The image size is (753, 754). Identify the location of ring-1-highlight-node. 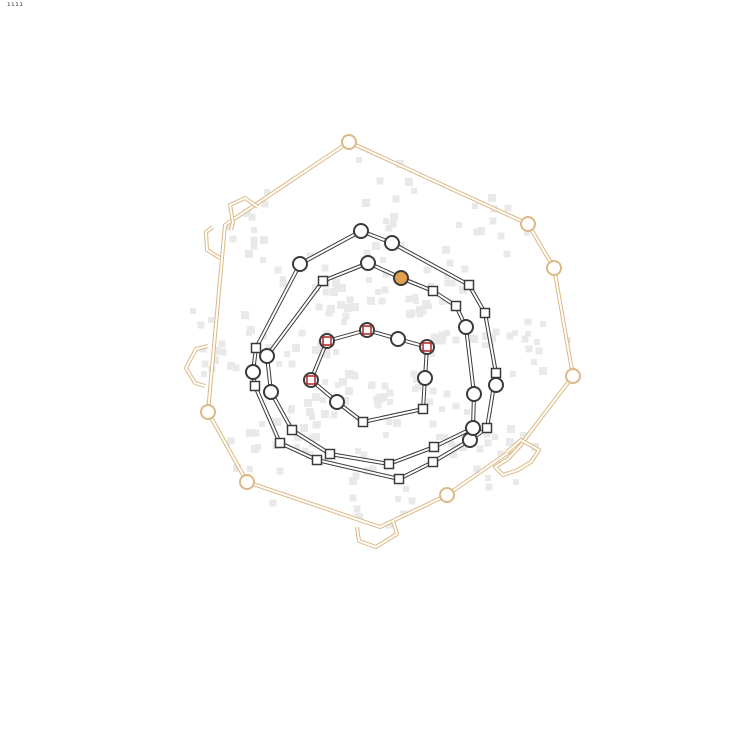
(401, 278).